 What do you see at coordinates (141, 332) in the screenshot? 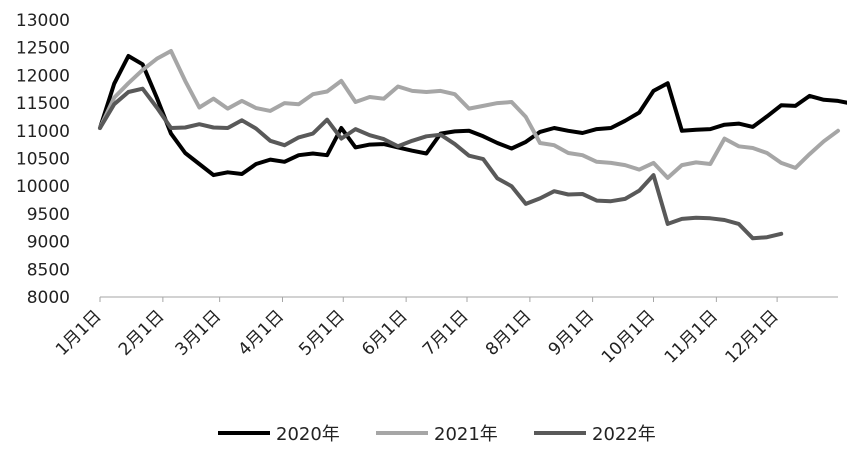
I see `x-tick-label: 2月1日` at bounding box center [141, 332].